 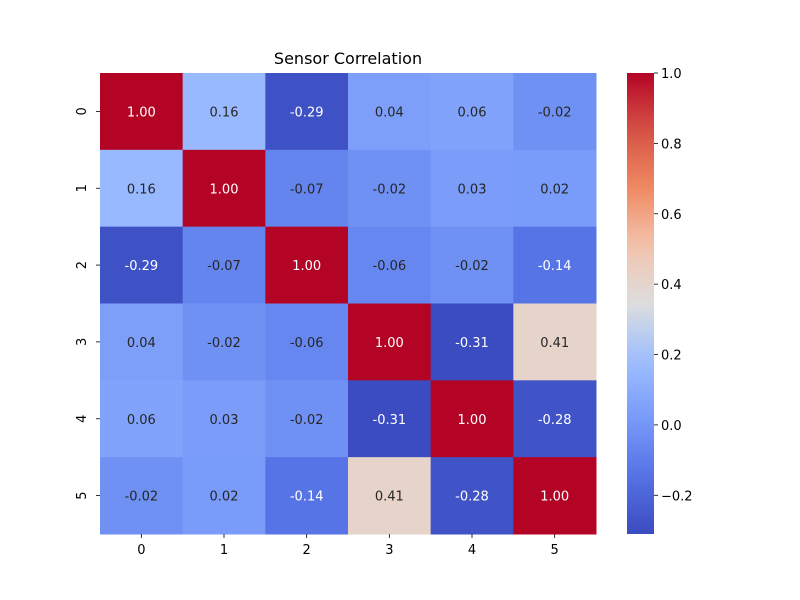 I want to click on colorbar-tick-label: −0.2, so click(x=677, y=496).